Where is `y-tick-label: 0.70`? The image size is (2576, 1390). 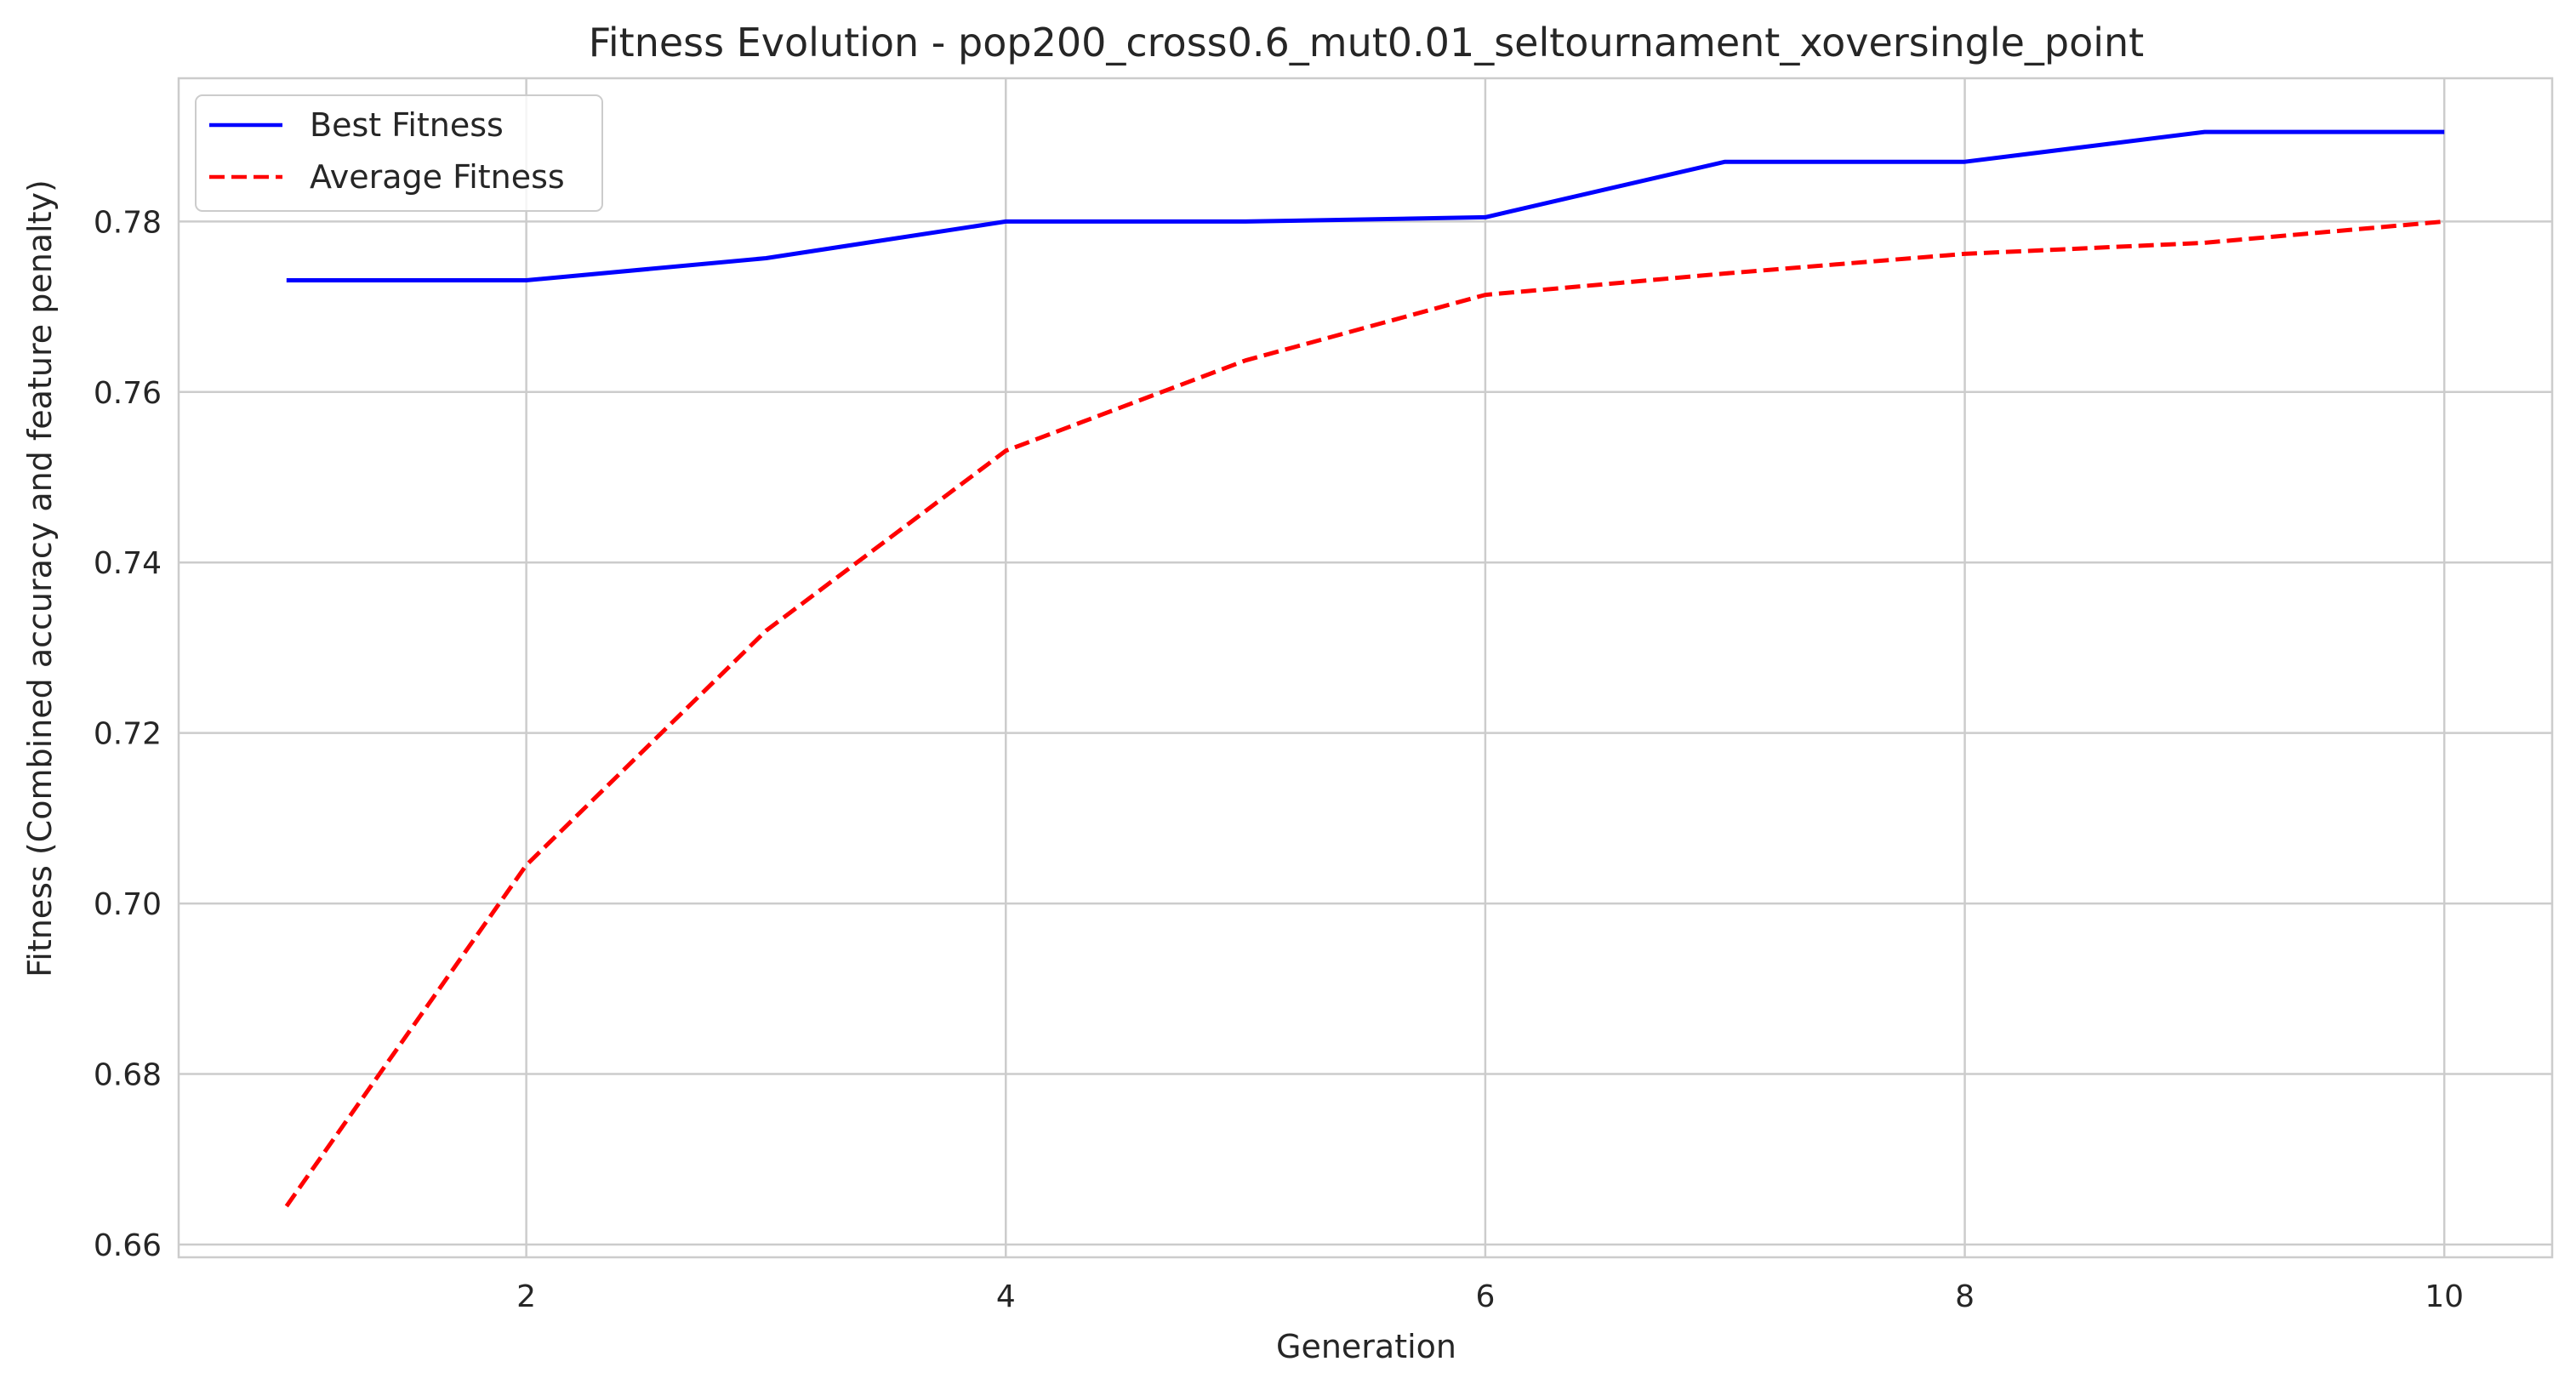 y-tick-label: 0.70 is located at coordinates (128, 905).